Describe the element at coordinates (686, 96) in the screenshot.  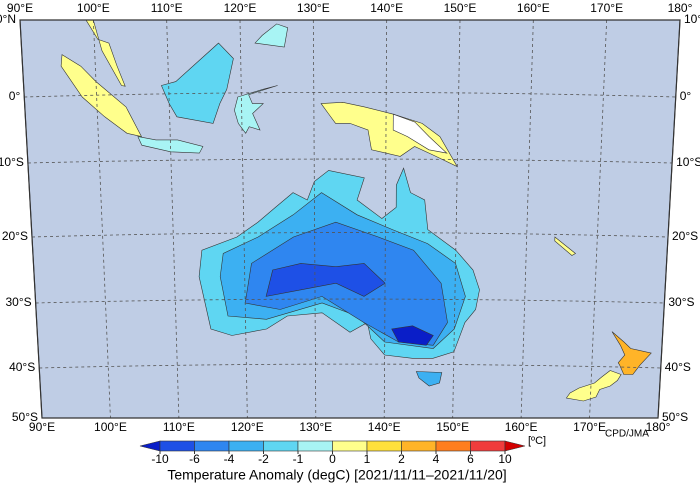
I see `right-lat-label: 0°` at that location.